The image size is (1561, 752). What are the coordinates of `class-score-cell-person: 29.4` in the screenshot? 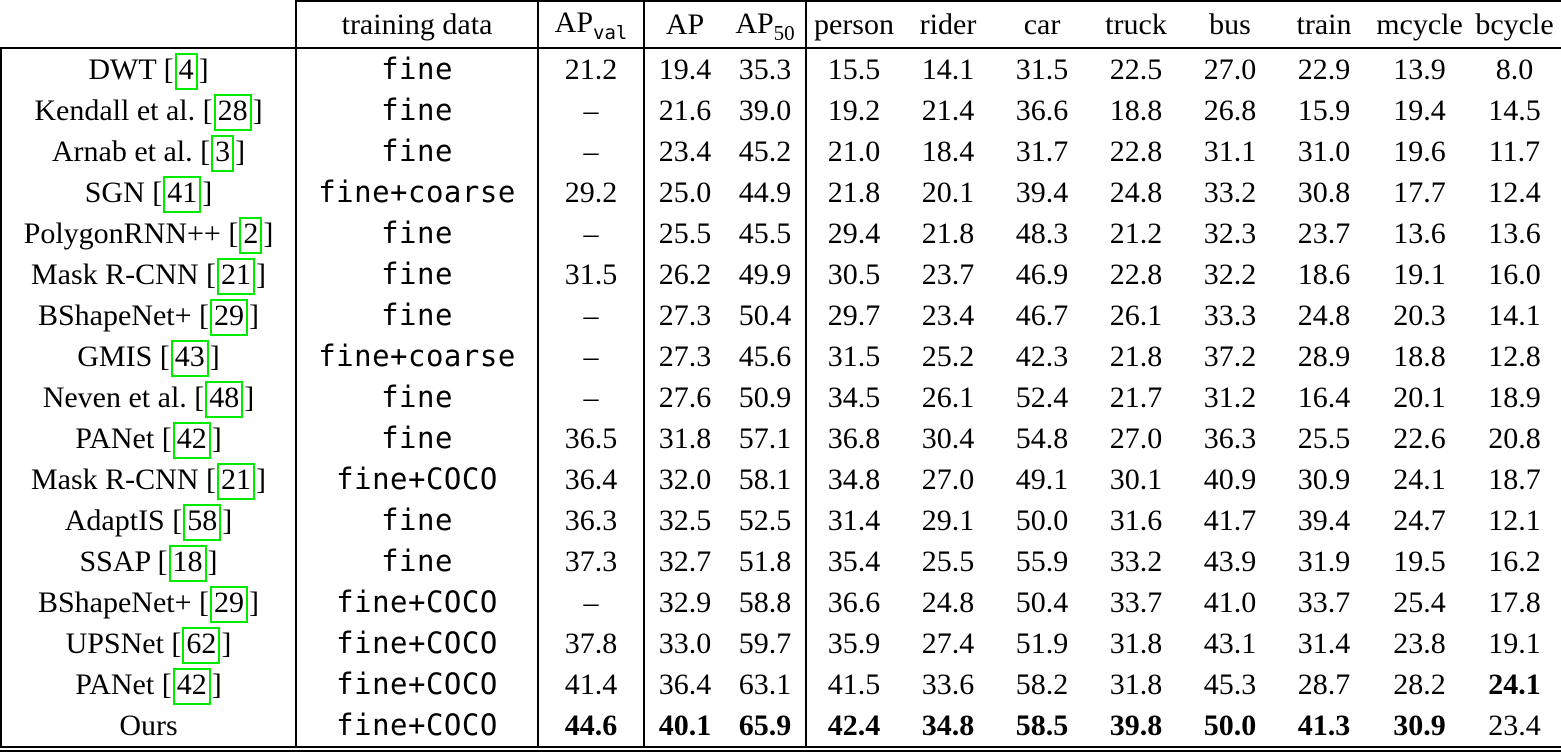 It's located at (854, 233).